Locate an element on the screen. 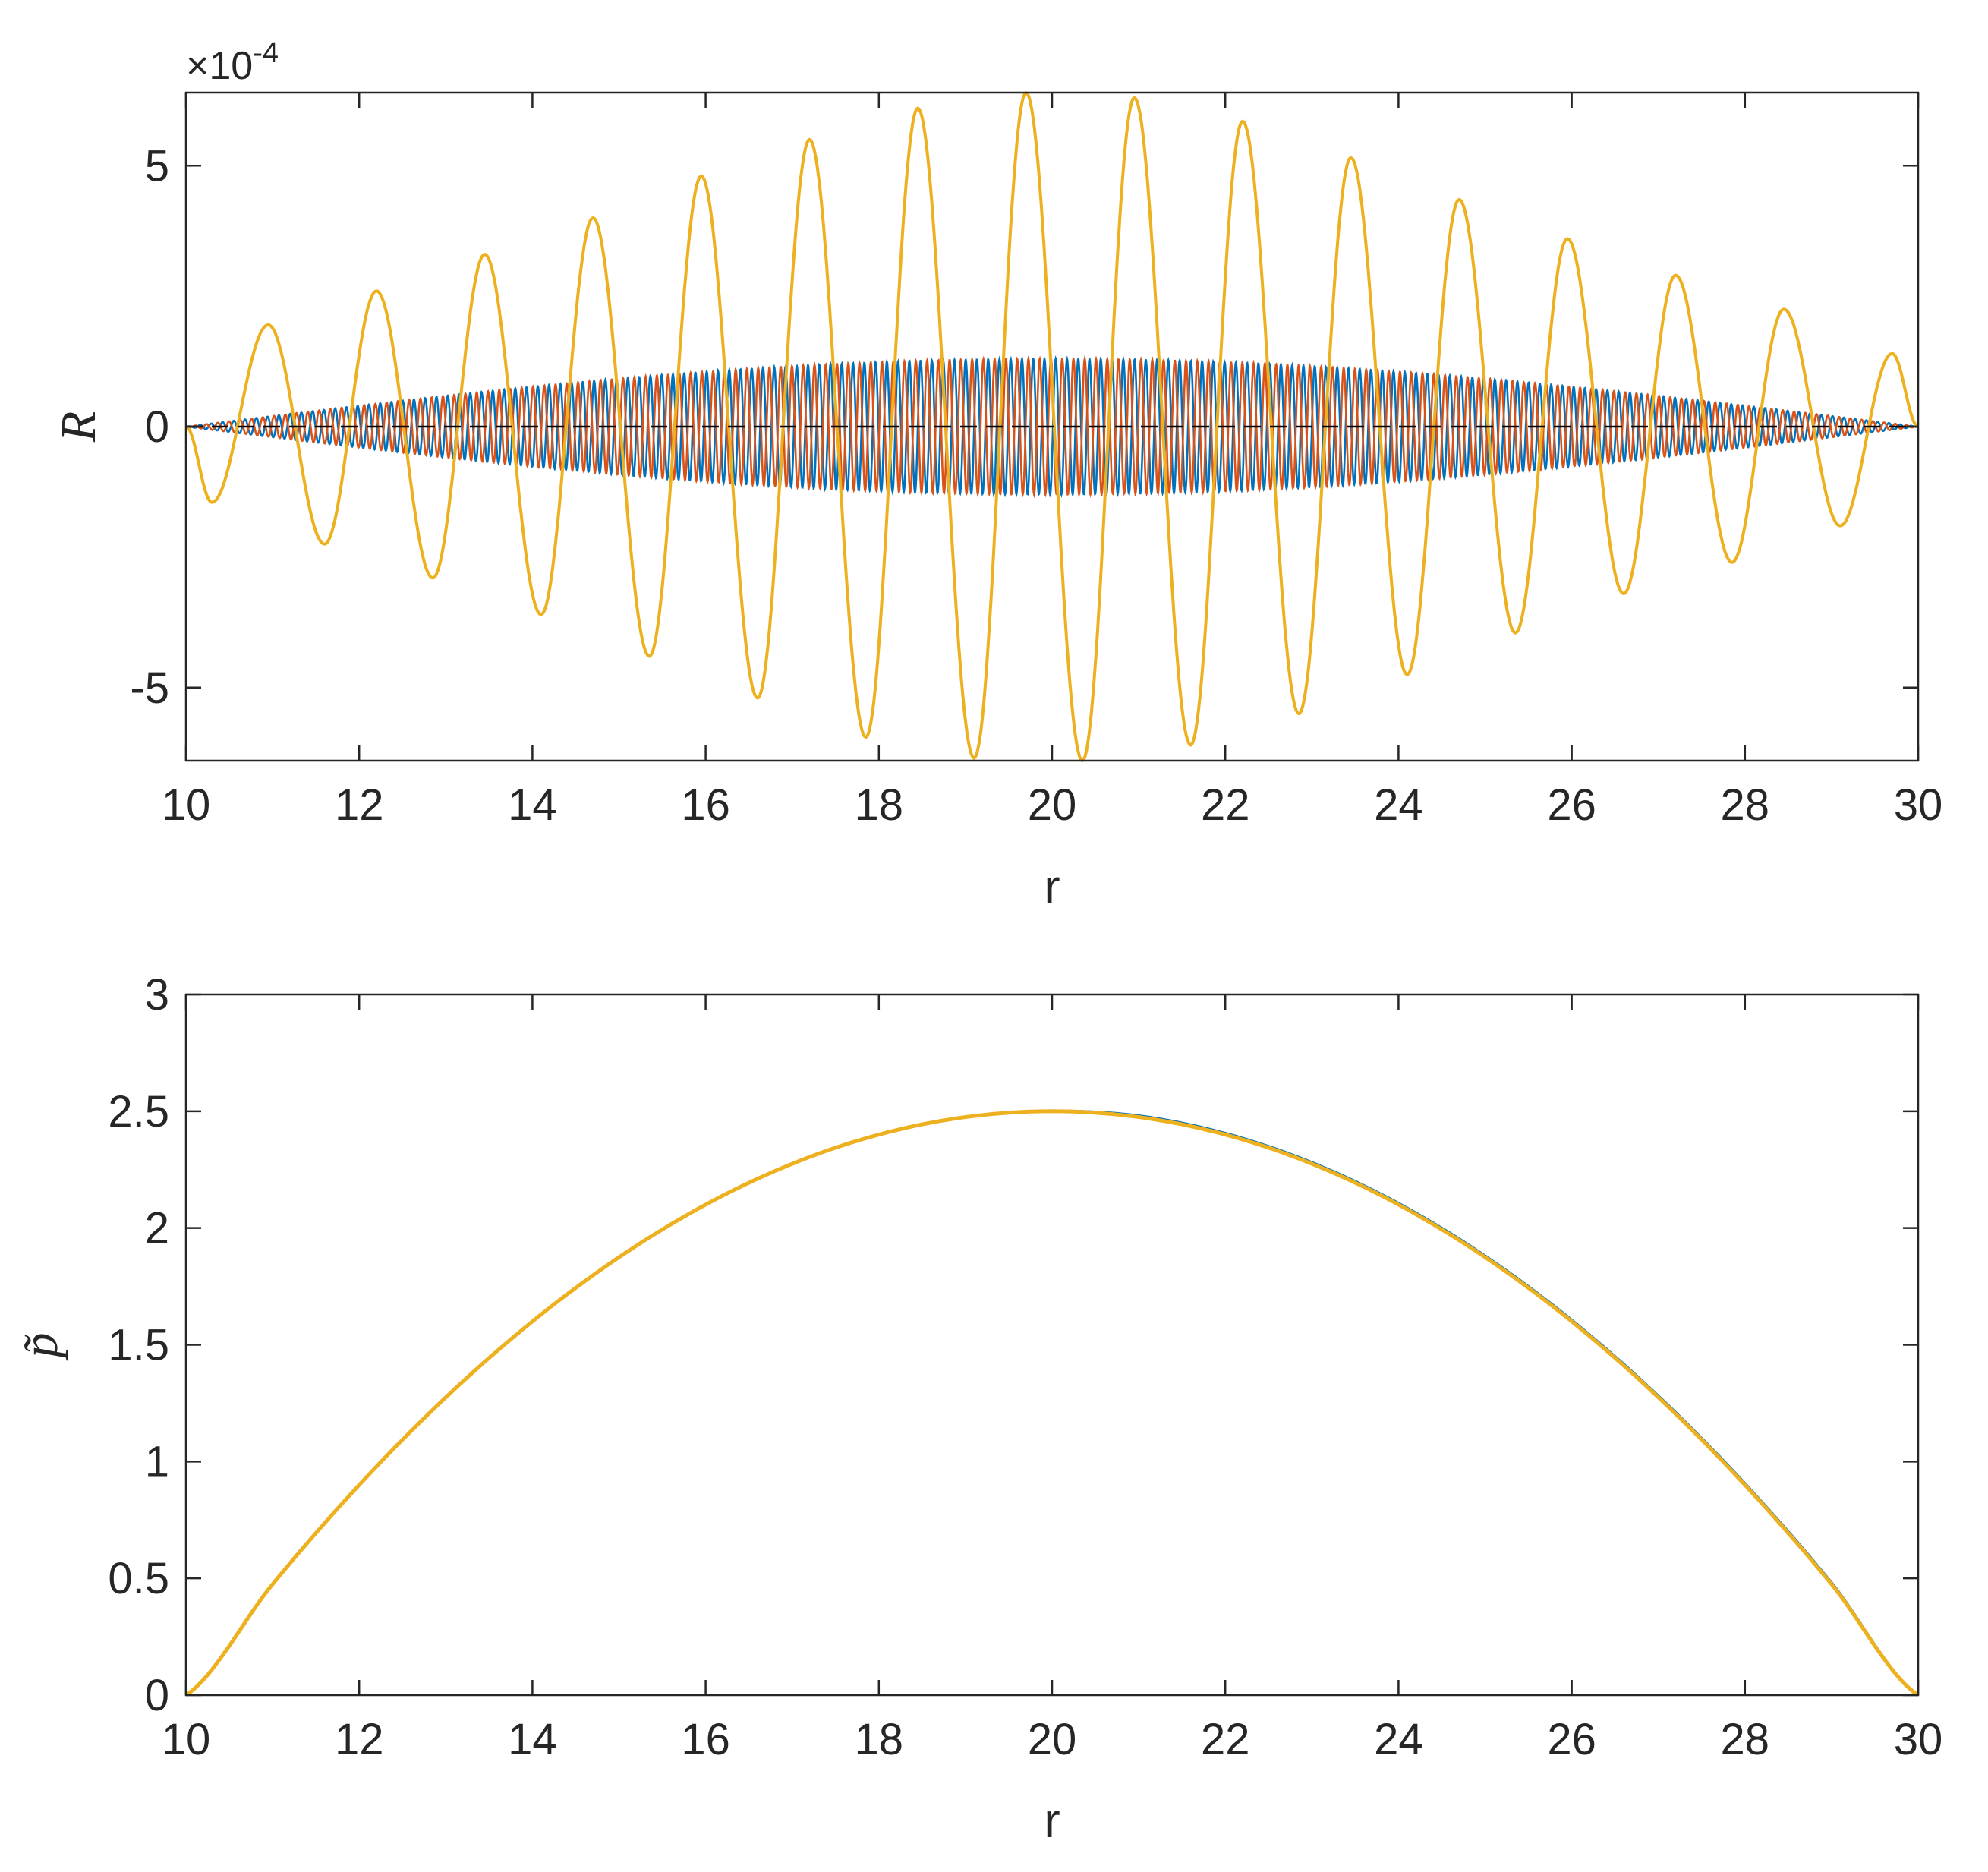 This screenshot has width=1988, height=1872. bottom-xtick-label: 10 is located at coordinates (186, 1739).